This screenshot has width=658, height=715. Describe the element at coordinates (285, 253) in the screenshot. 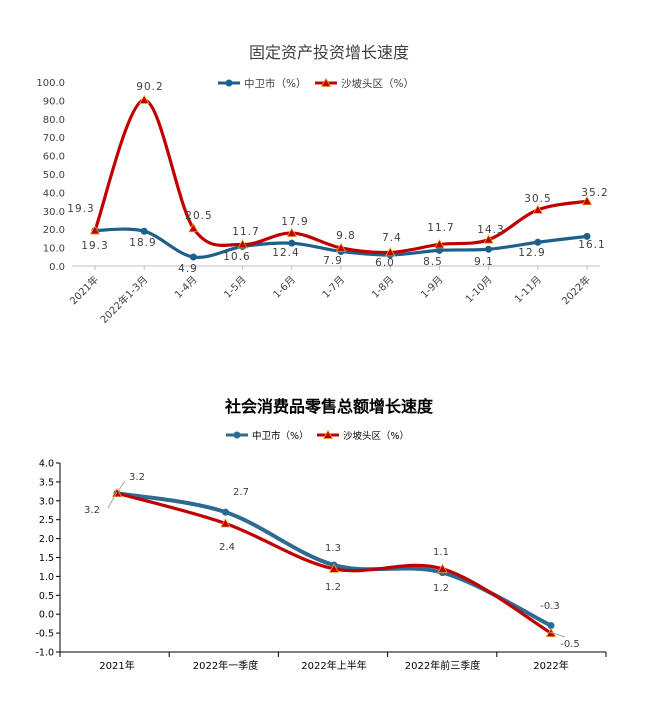

I see `data-label-0: 12.4` at that location.